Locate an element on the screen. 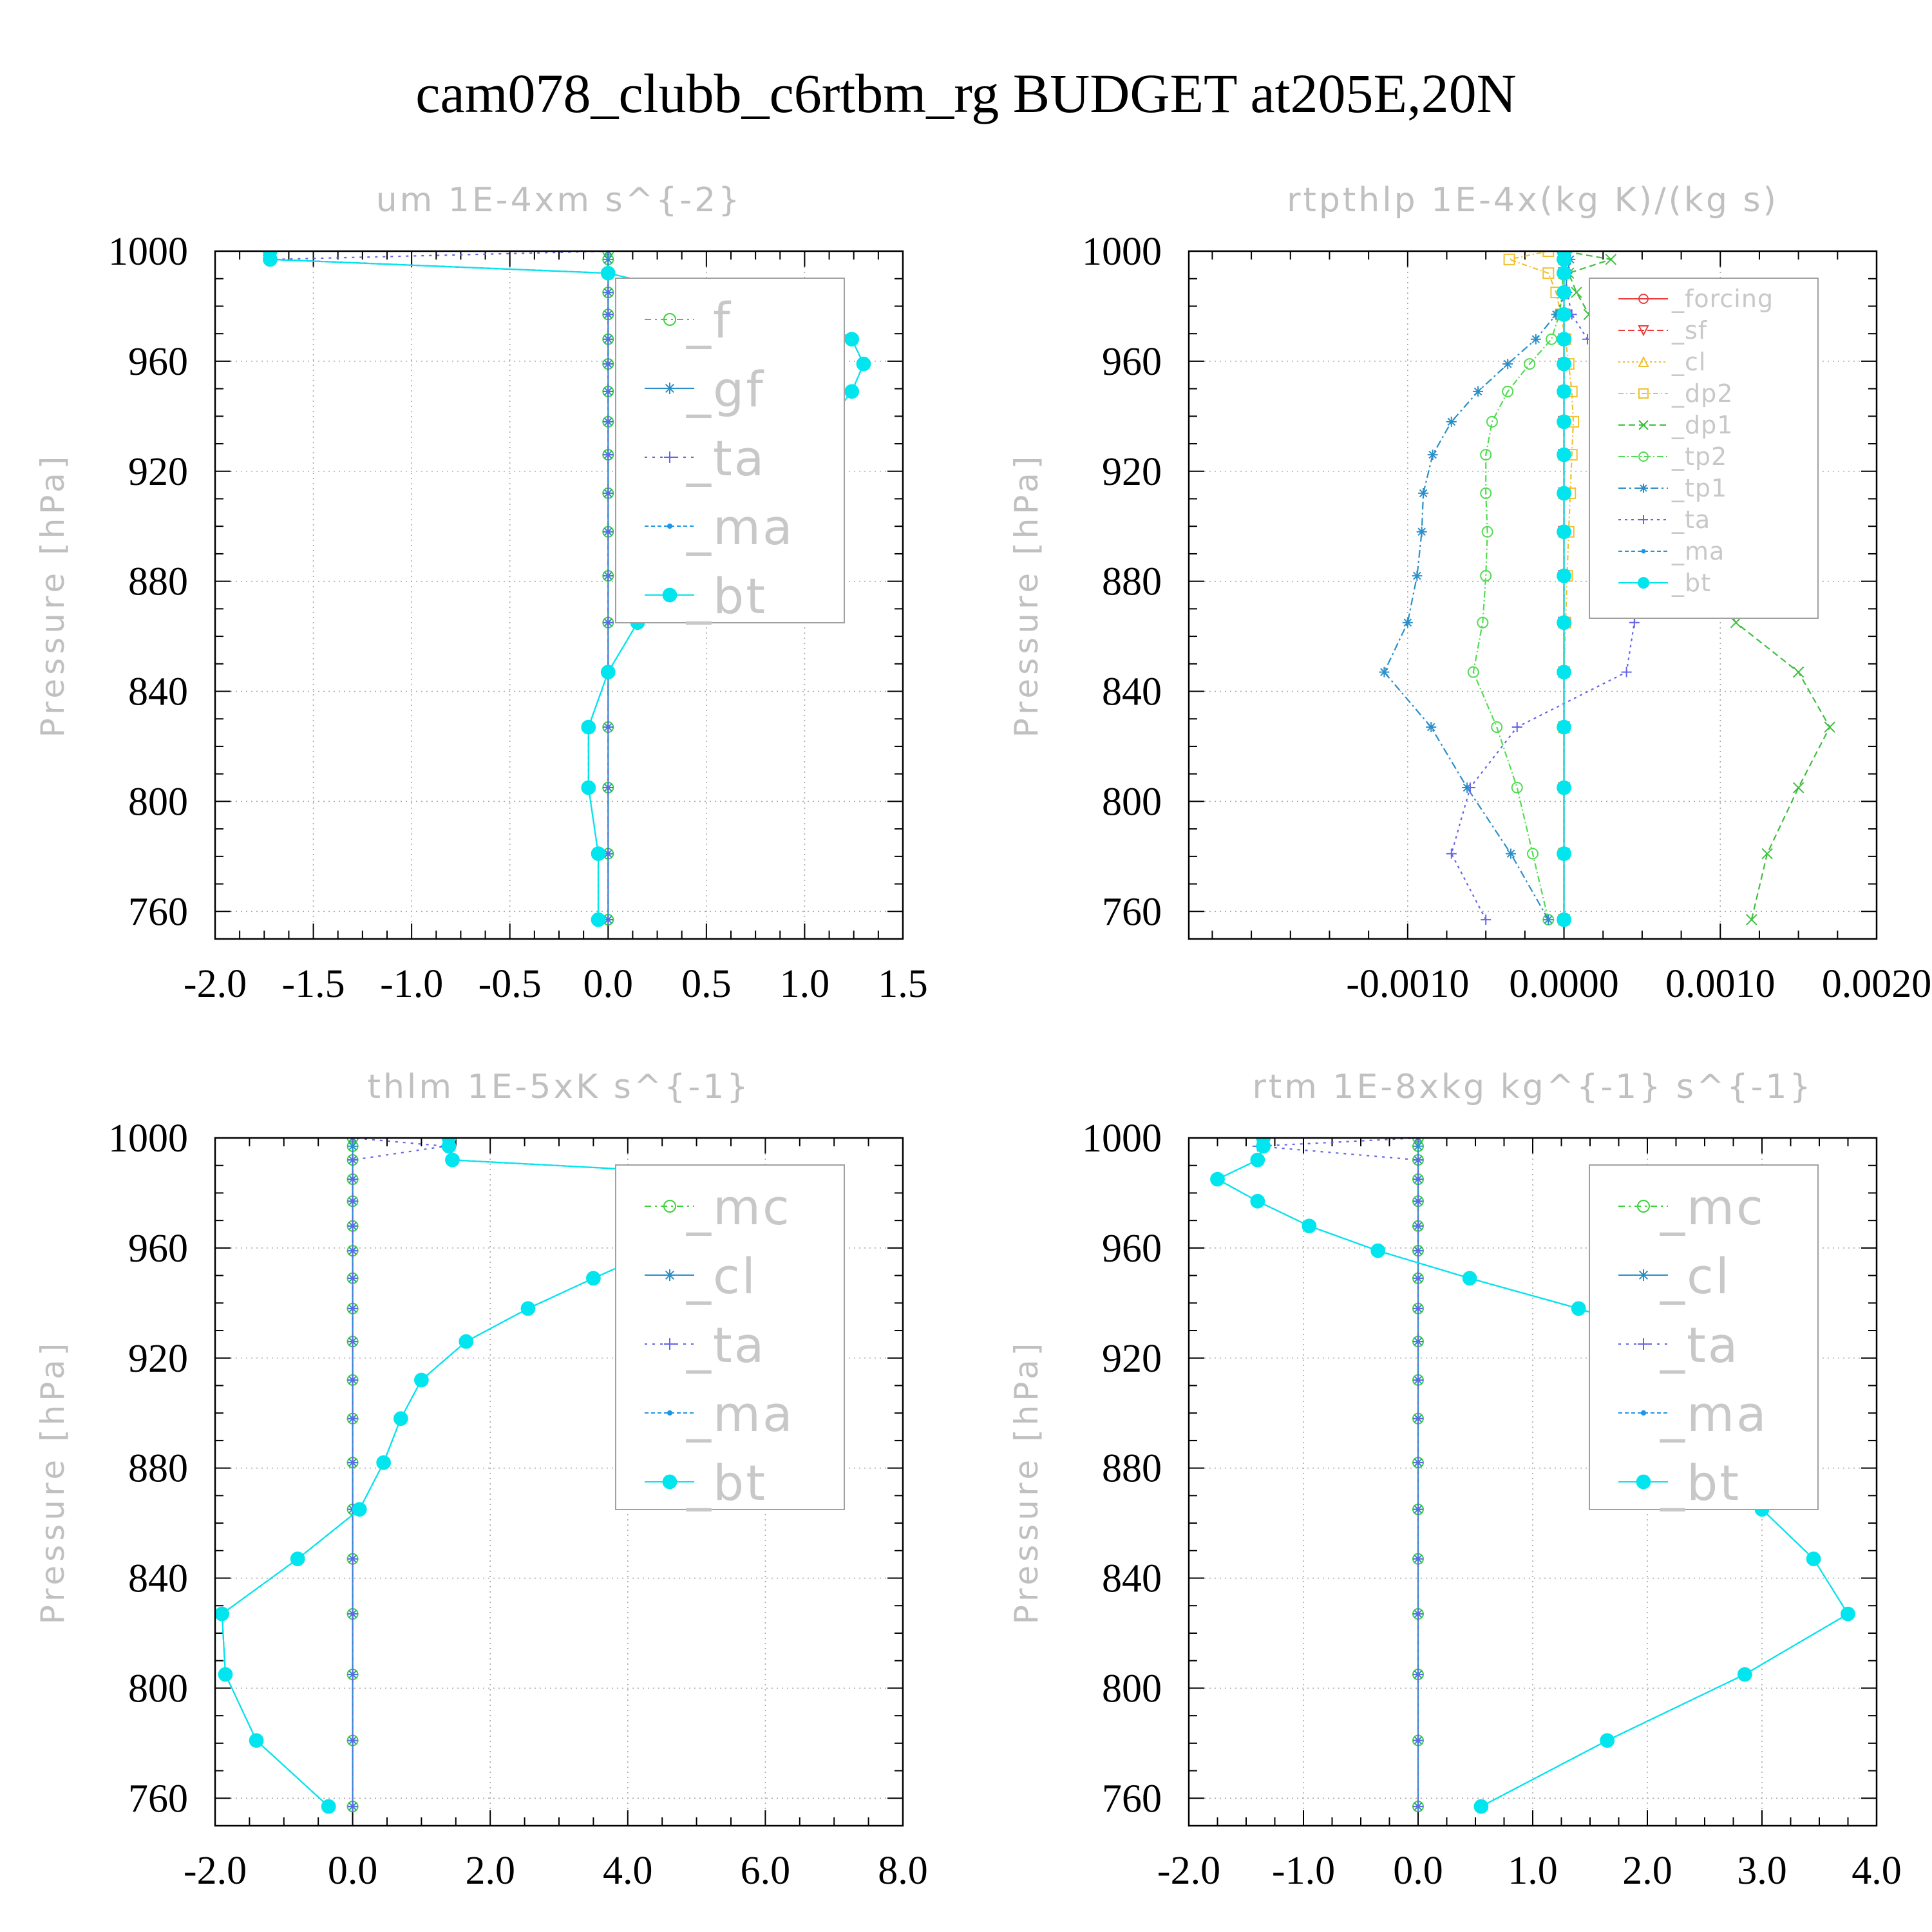 The image size is (1932, 1932). legend-label: _gf is located at coordinates (725, 389).